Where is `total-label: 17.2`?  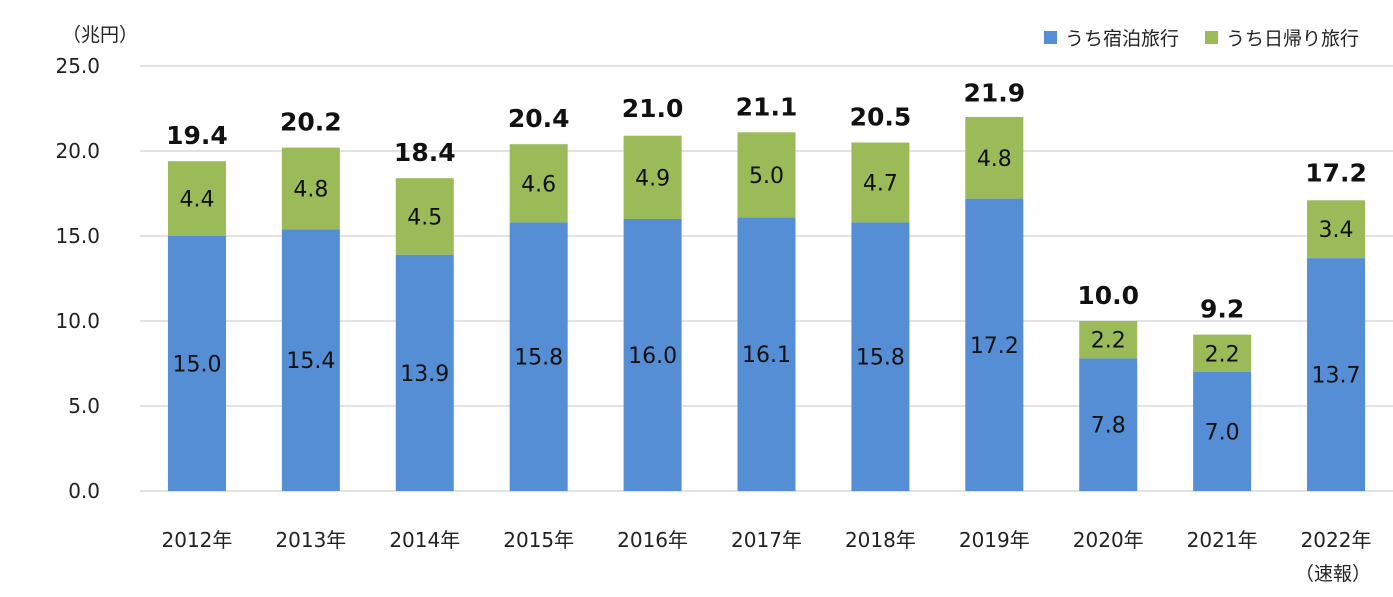 total-label: 17.2 is located at coordinates (1336, 173).